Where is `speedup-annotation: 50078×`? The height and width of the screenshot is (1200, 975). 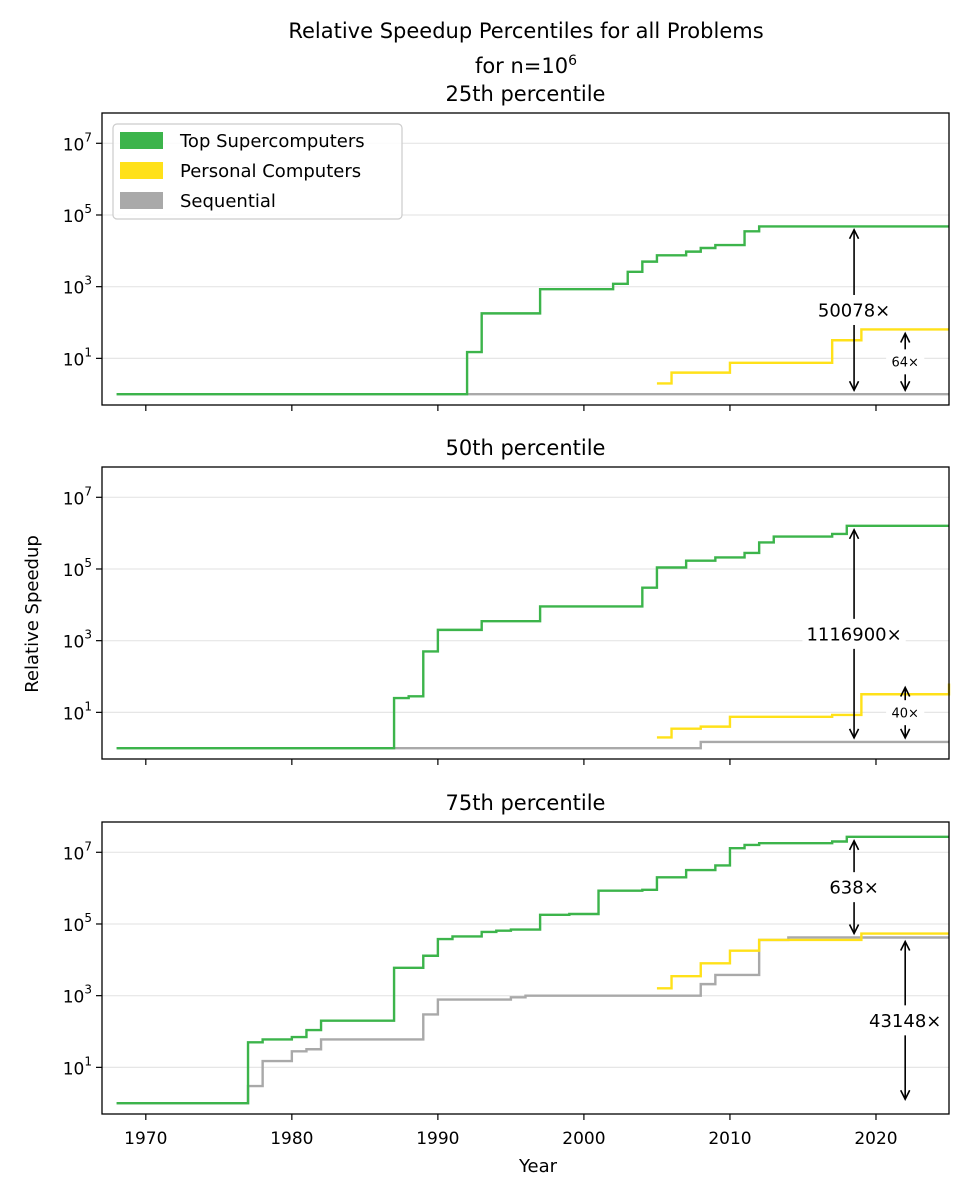
speedup-annotation: 50078× is located at coordinates (854, 309).